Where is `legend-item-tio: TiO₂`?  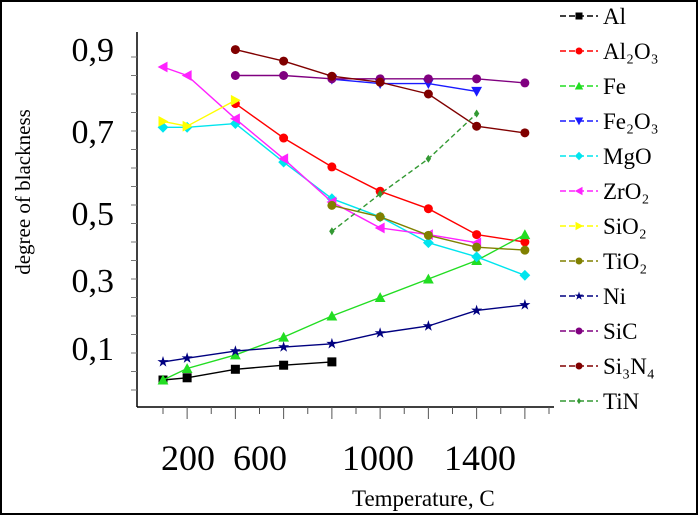
legend-item-tio: TiO₂ is located at coordinates (603, 261).